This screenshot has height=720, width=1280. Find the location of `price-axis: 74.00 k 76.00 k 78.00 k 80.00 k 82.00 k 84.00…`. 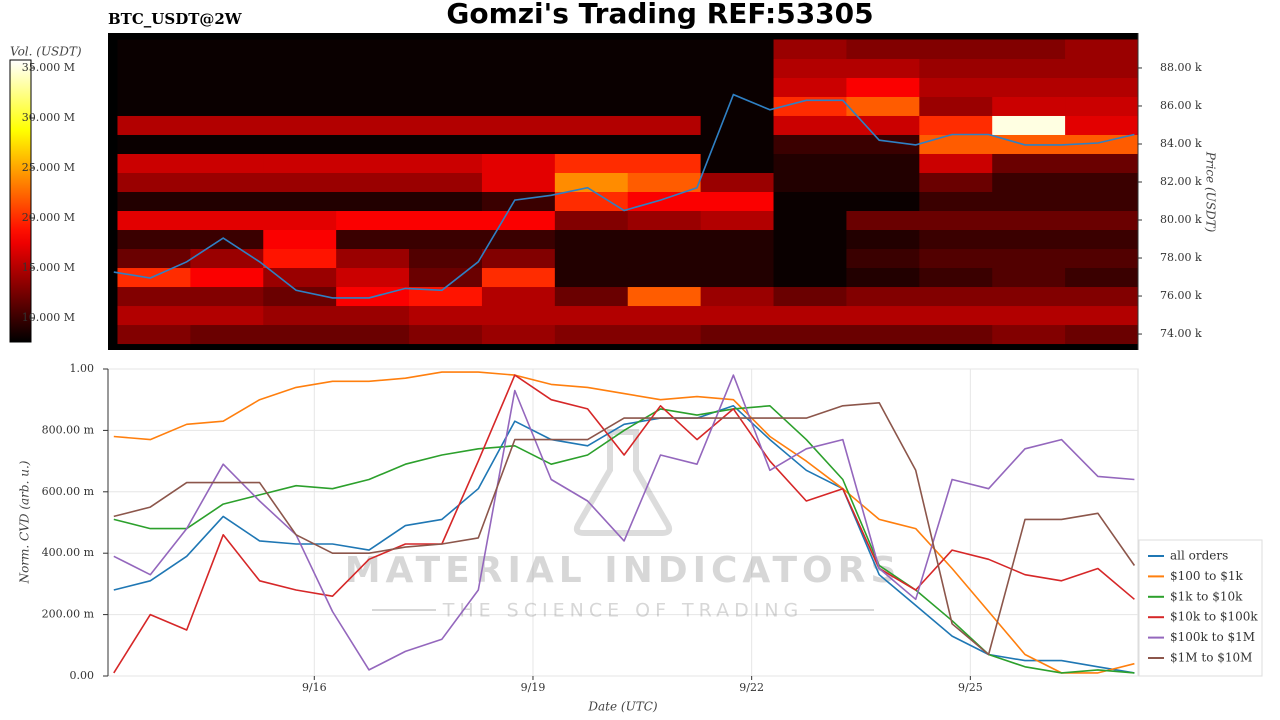

price-axis: 74.00 k 76.00 k 78.00 k 80.00 k 82.00 k 84.00… is located at coordinates (1169, 191).